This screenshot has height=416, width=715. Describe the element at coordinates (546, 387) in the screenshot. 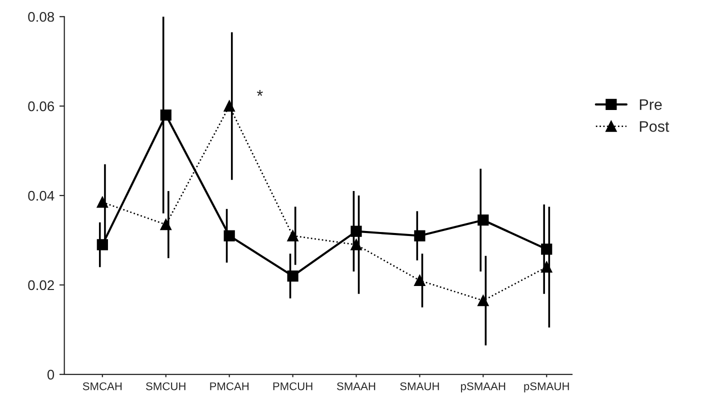

I see `x-tick-label: pSMAUH` at that location.